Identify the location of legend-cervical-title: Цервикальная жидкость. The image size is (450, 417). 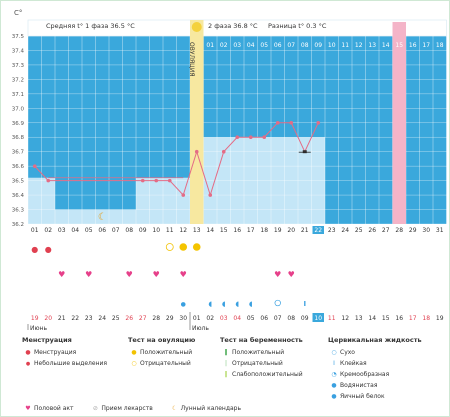
(375, 340).